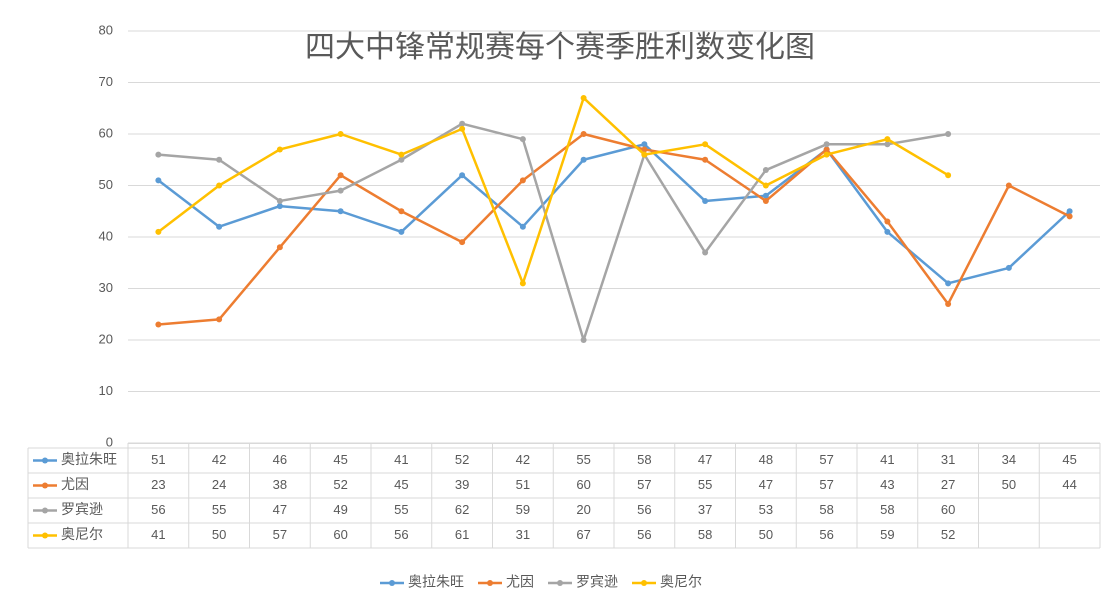  I want to click on table-cell: 62, so click(462, 509).